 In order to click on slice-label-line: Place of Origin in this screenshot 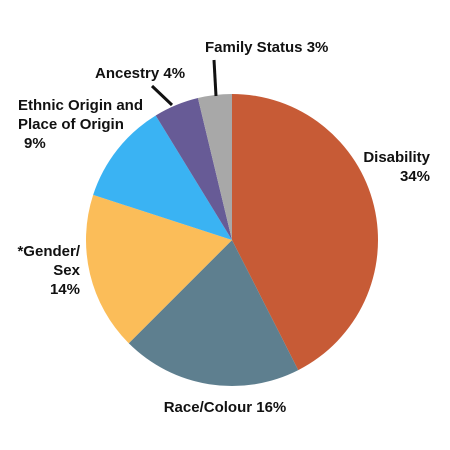, I will do `click(71, 124)`.